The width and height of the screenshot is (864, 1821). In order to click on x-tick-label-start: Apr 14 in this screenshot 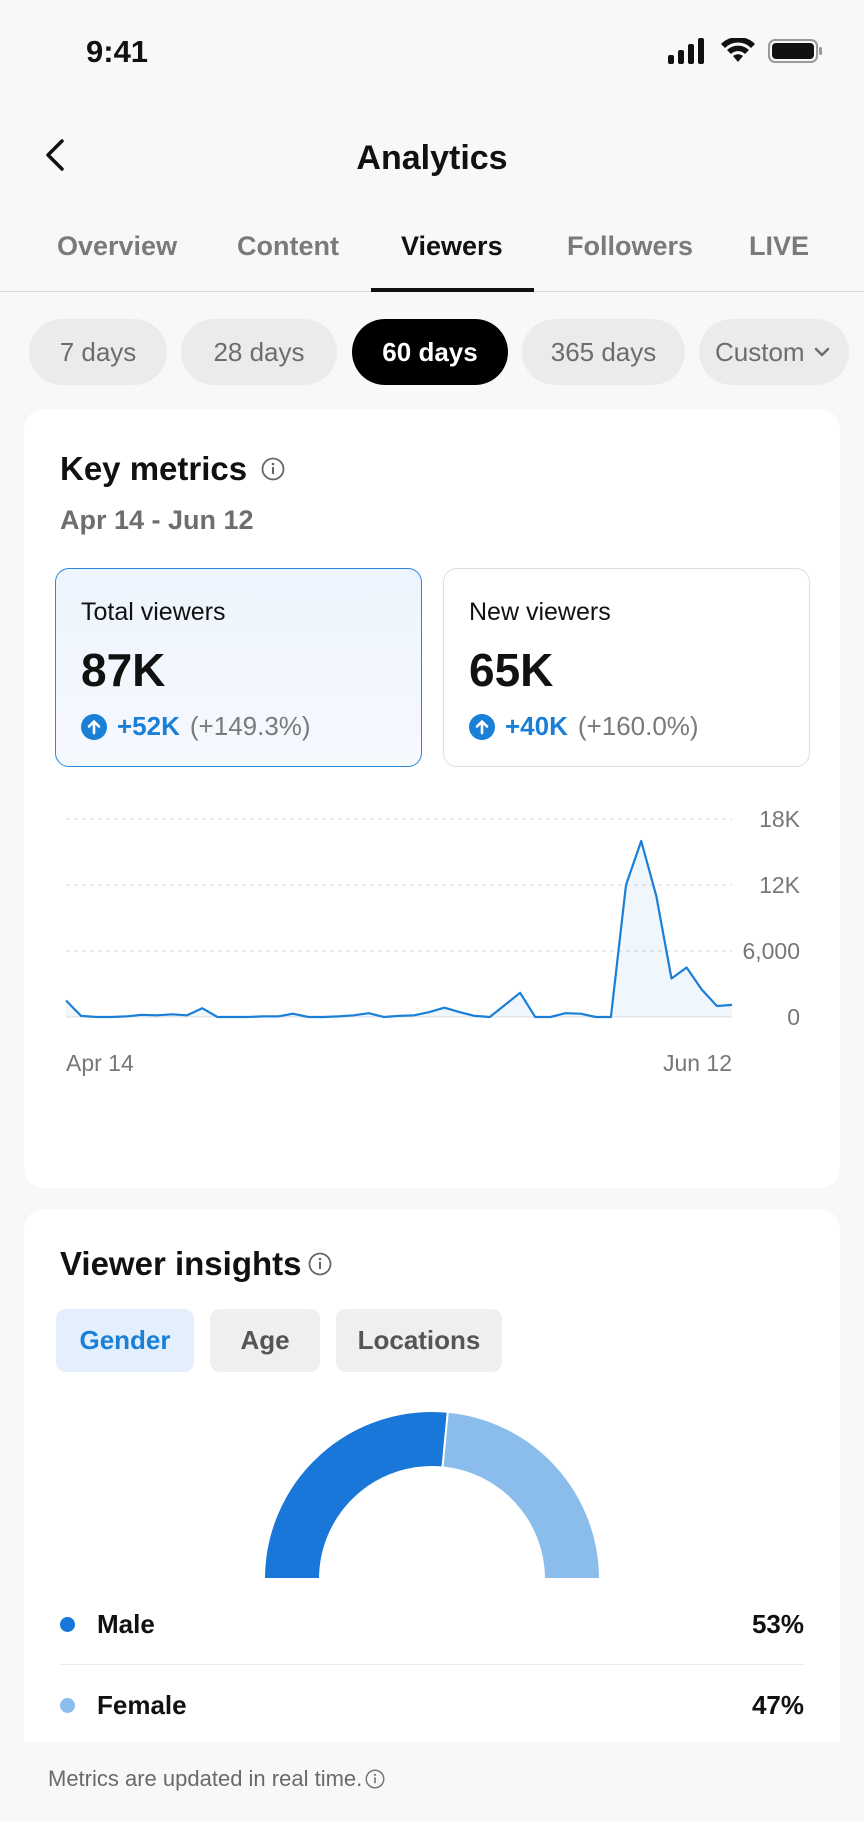, I will do `click(100, 1063)`.